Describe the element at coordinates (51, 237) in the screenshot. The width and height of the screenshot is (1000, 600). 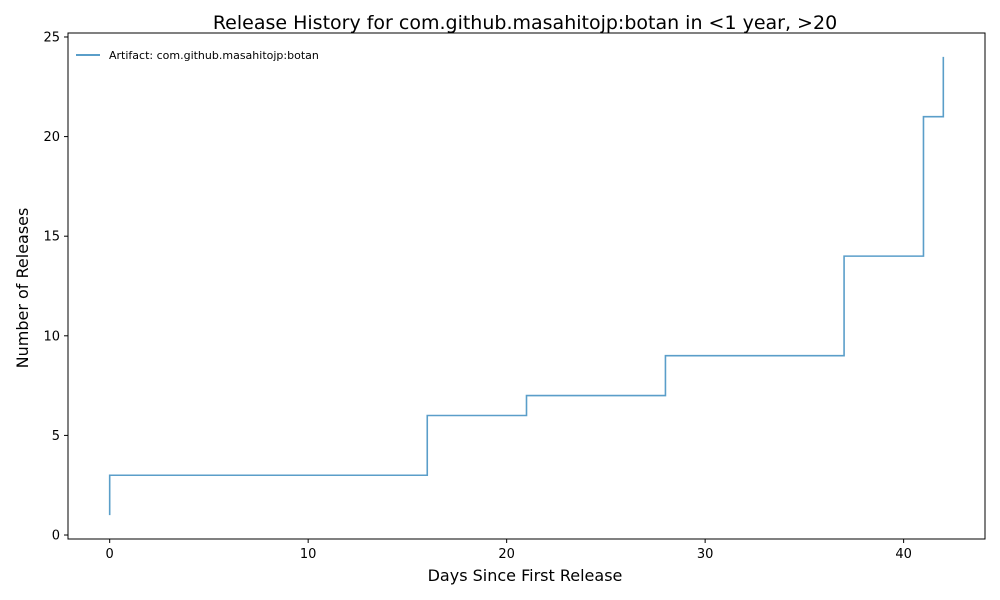
I see `y-tick-label: 15` at that location.